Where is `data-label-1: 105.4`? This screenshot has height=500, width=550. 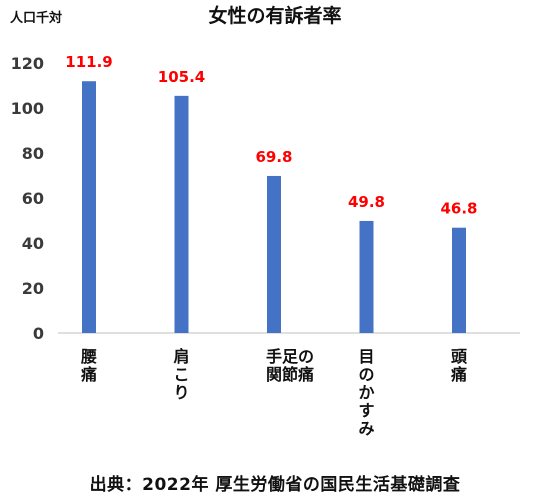 data-label-1: 105.4 is located at coordinates (181, 77).